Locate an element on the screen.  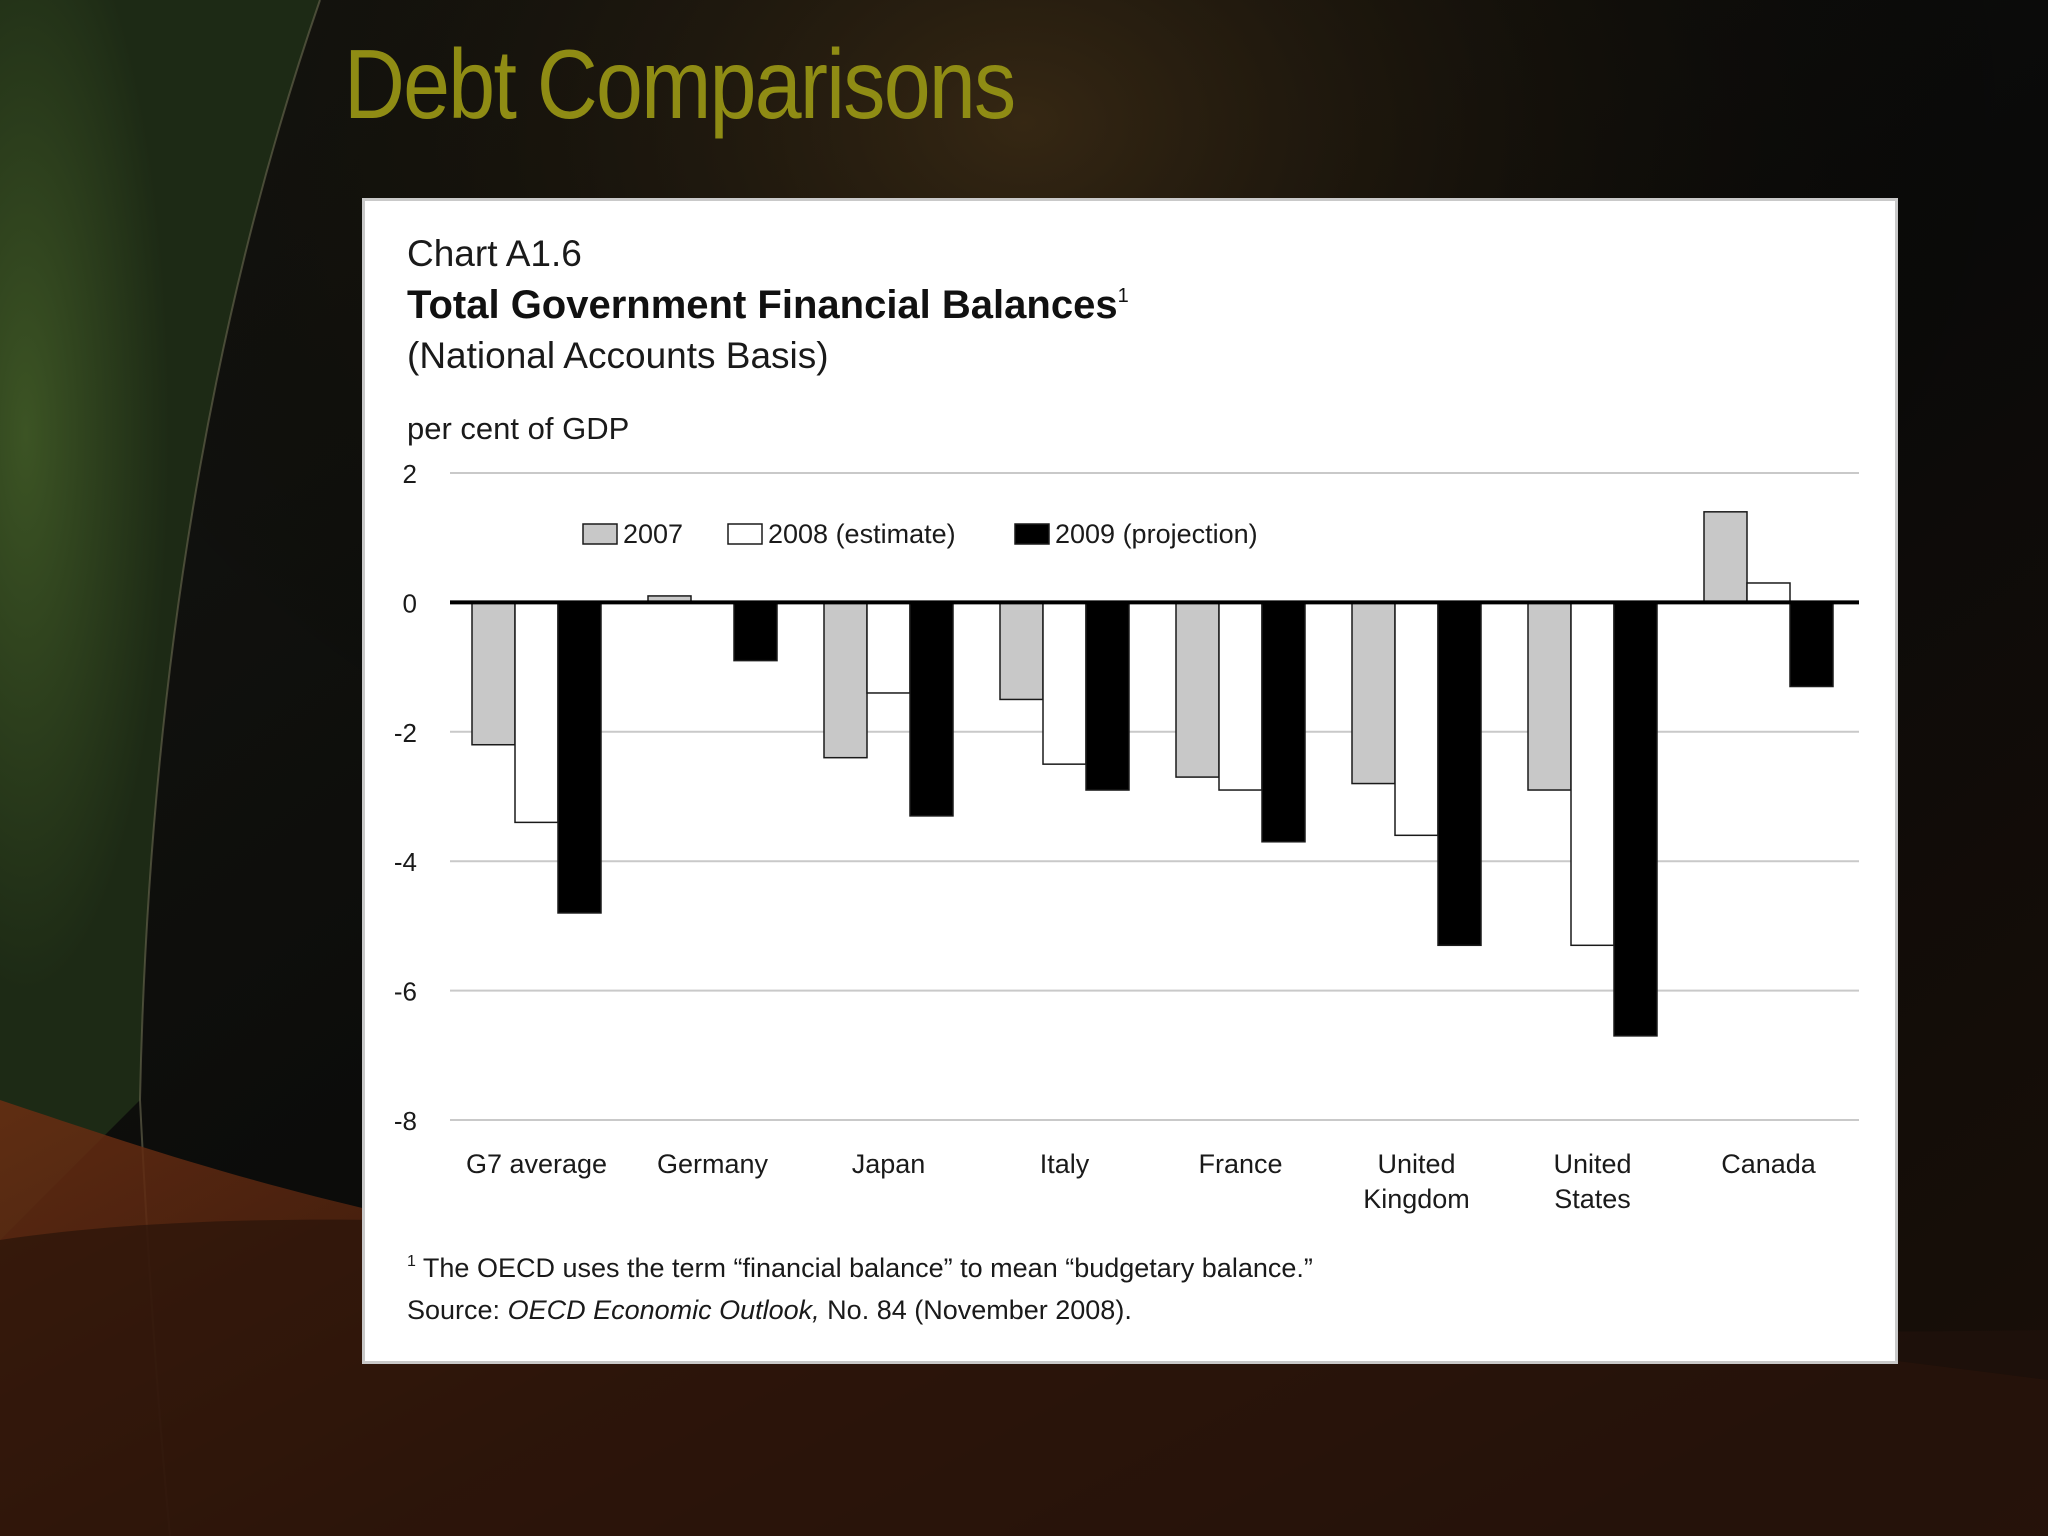
source-title: OECD Economic Outlook, is located at coordinates (663, 1310).